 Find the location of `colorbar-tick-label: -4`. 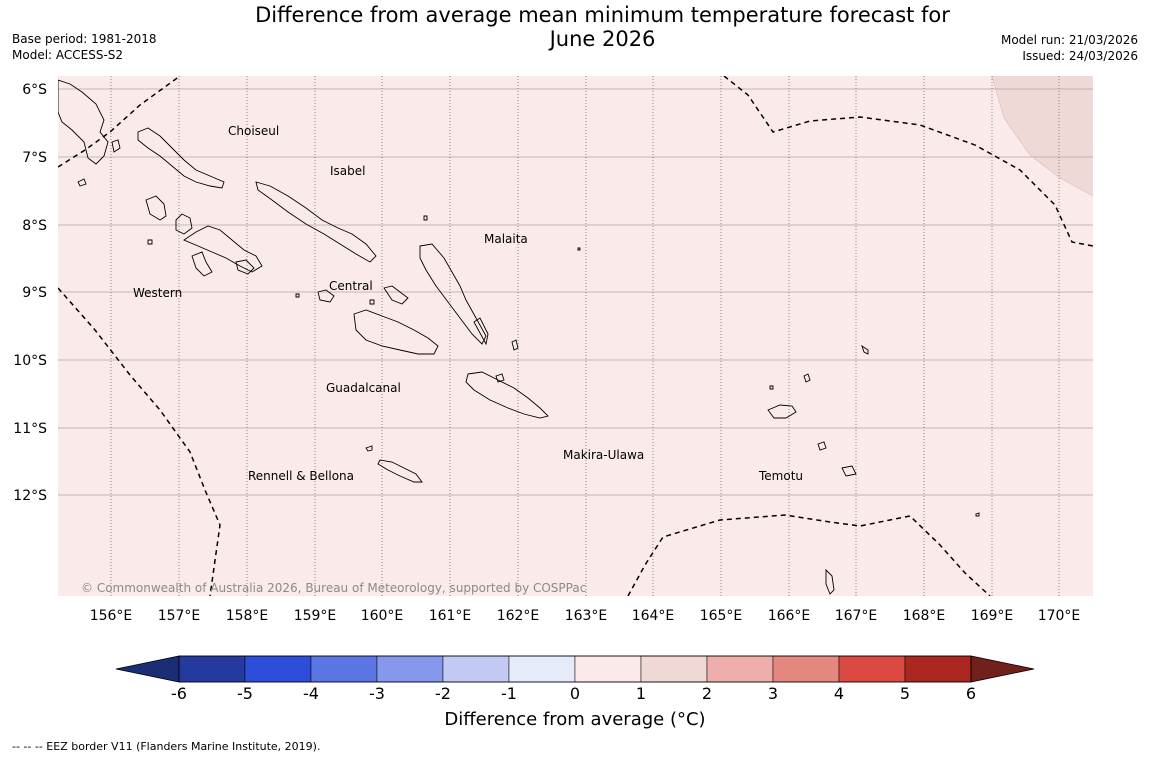

colorbar-tick-label: -4 is located at coordinates (311, 693).